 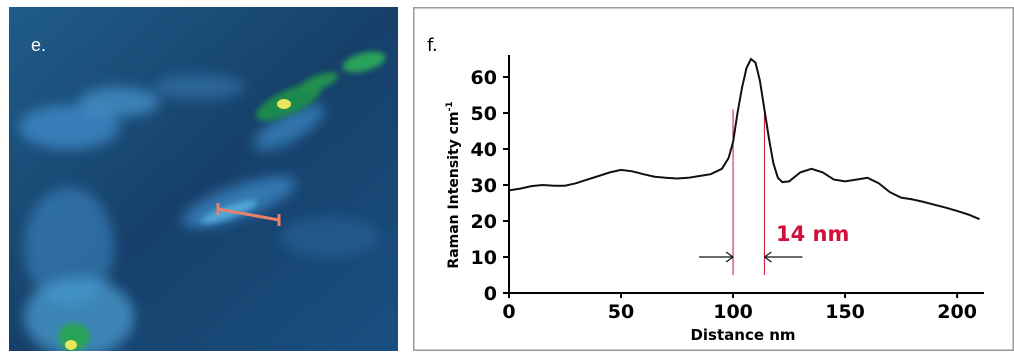 I want to click on y-tick-label: 20, so click(x=484, y=222).